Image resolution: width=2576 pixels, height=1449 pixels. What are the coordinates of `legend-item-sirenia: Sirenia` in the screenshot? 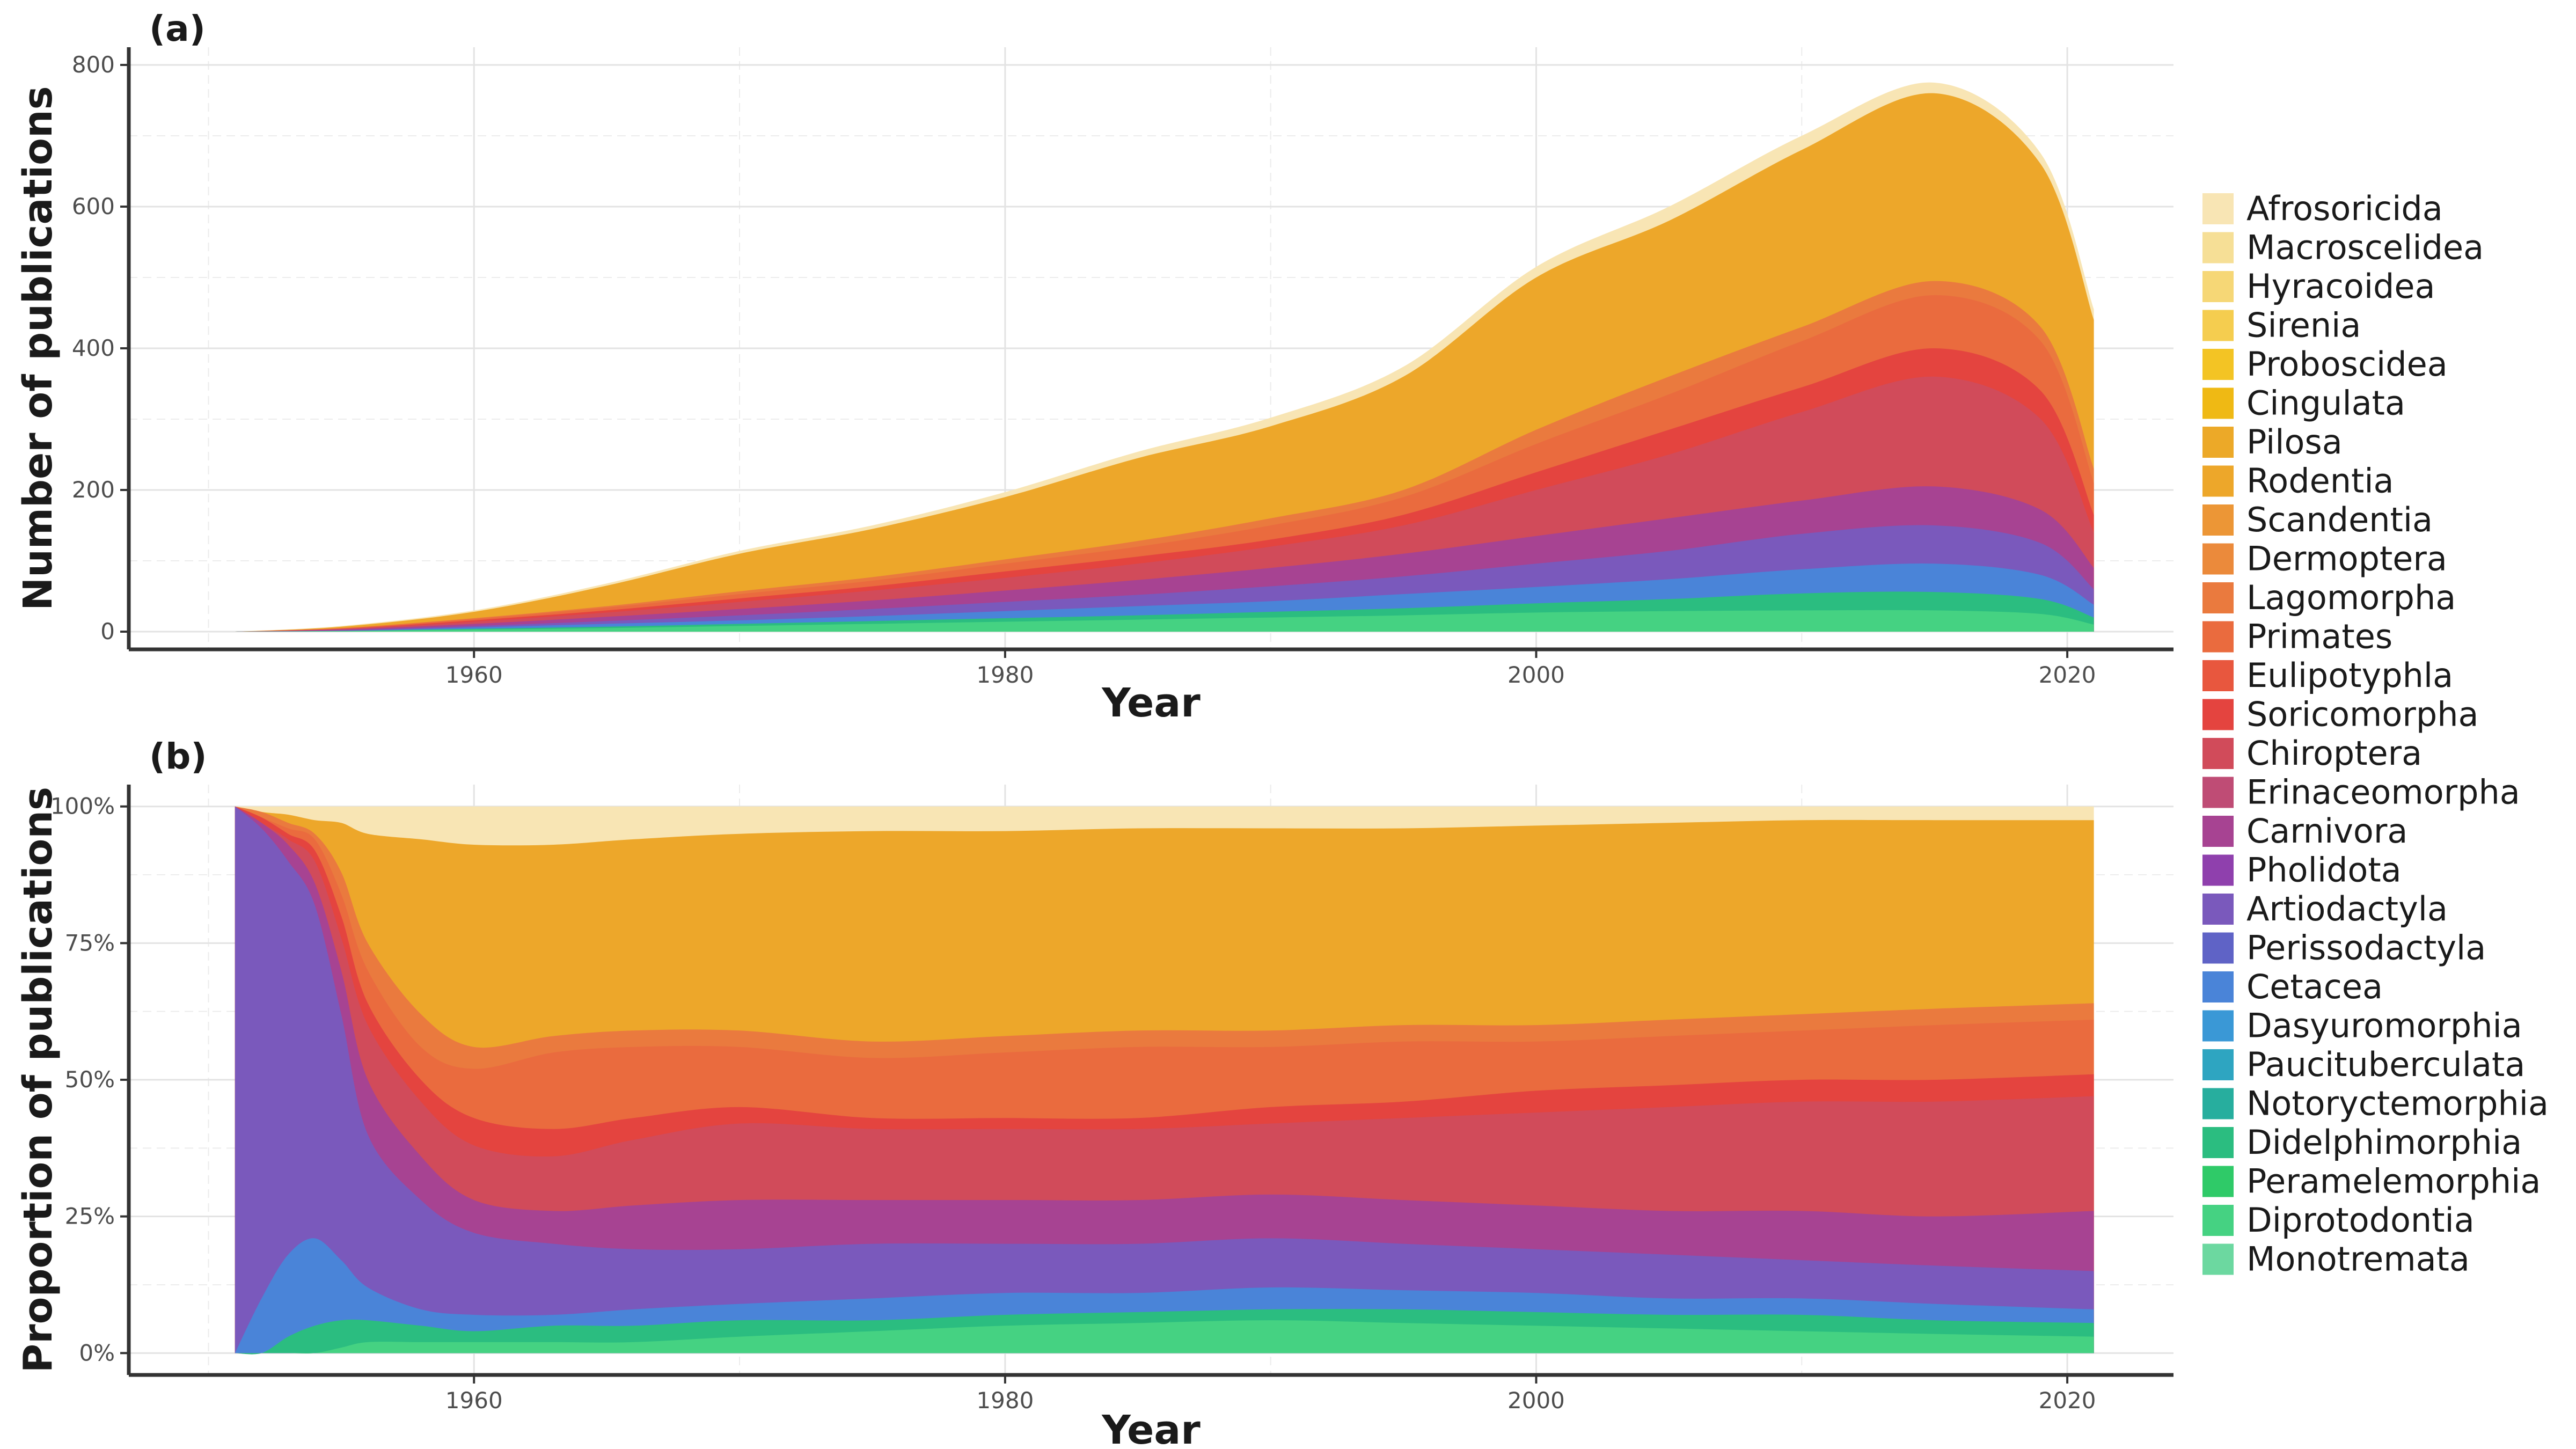 It's located at (2281, 325).